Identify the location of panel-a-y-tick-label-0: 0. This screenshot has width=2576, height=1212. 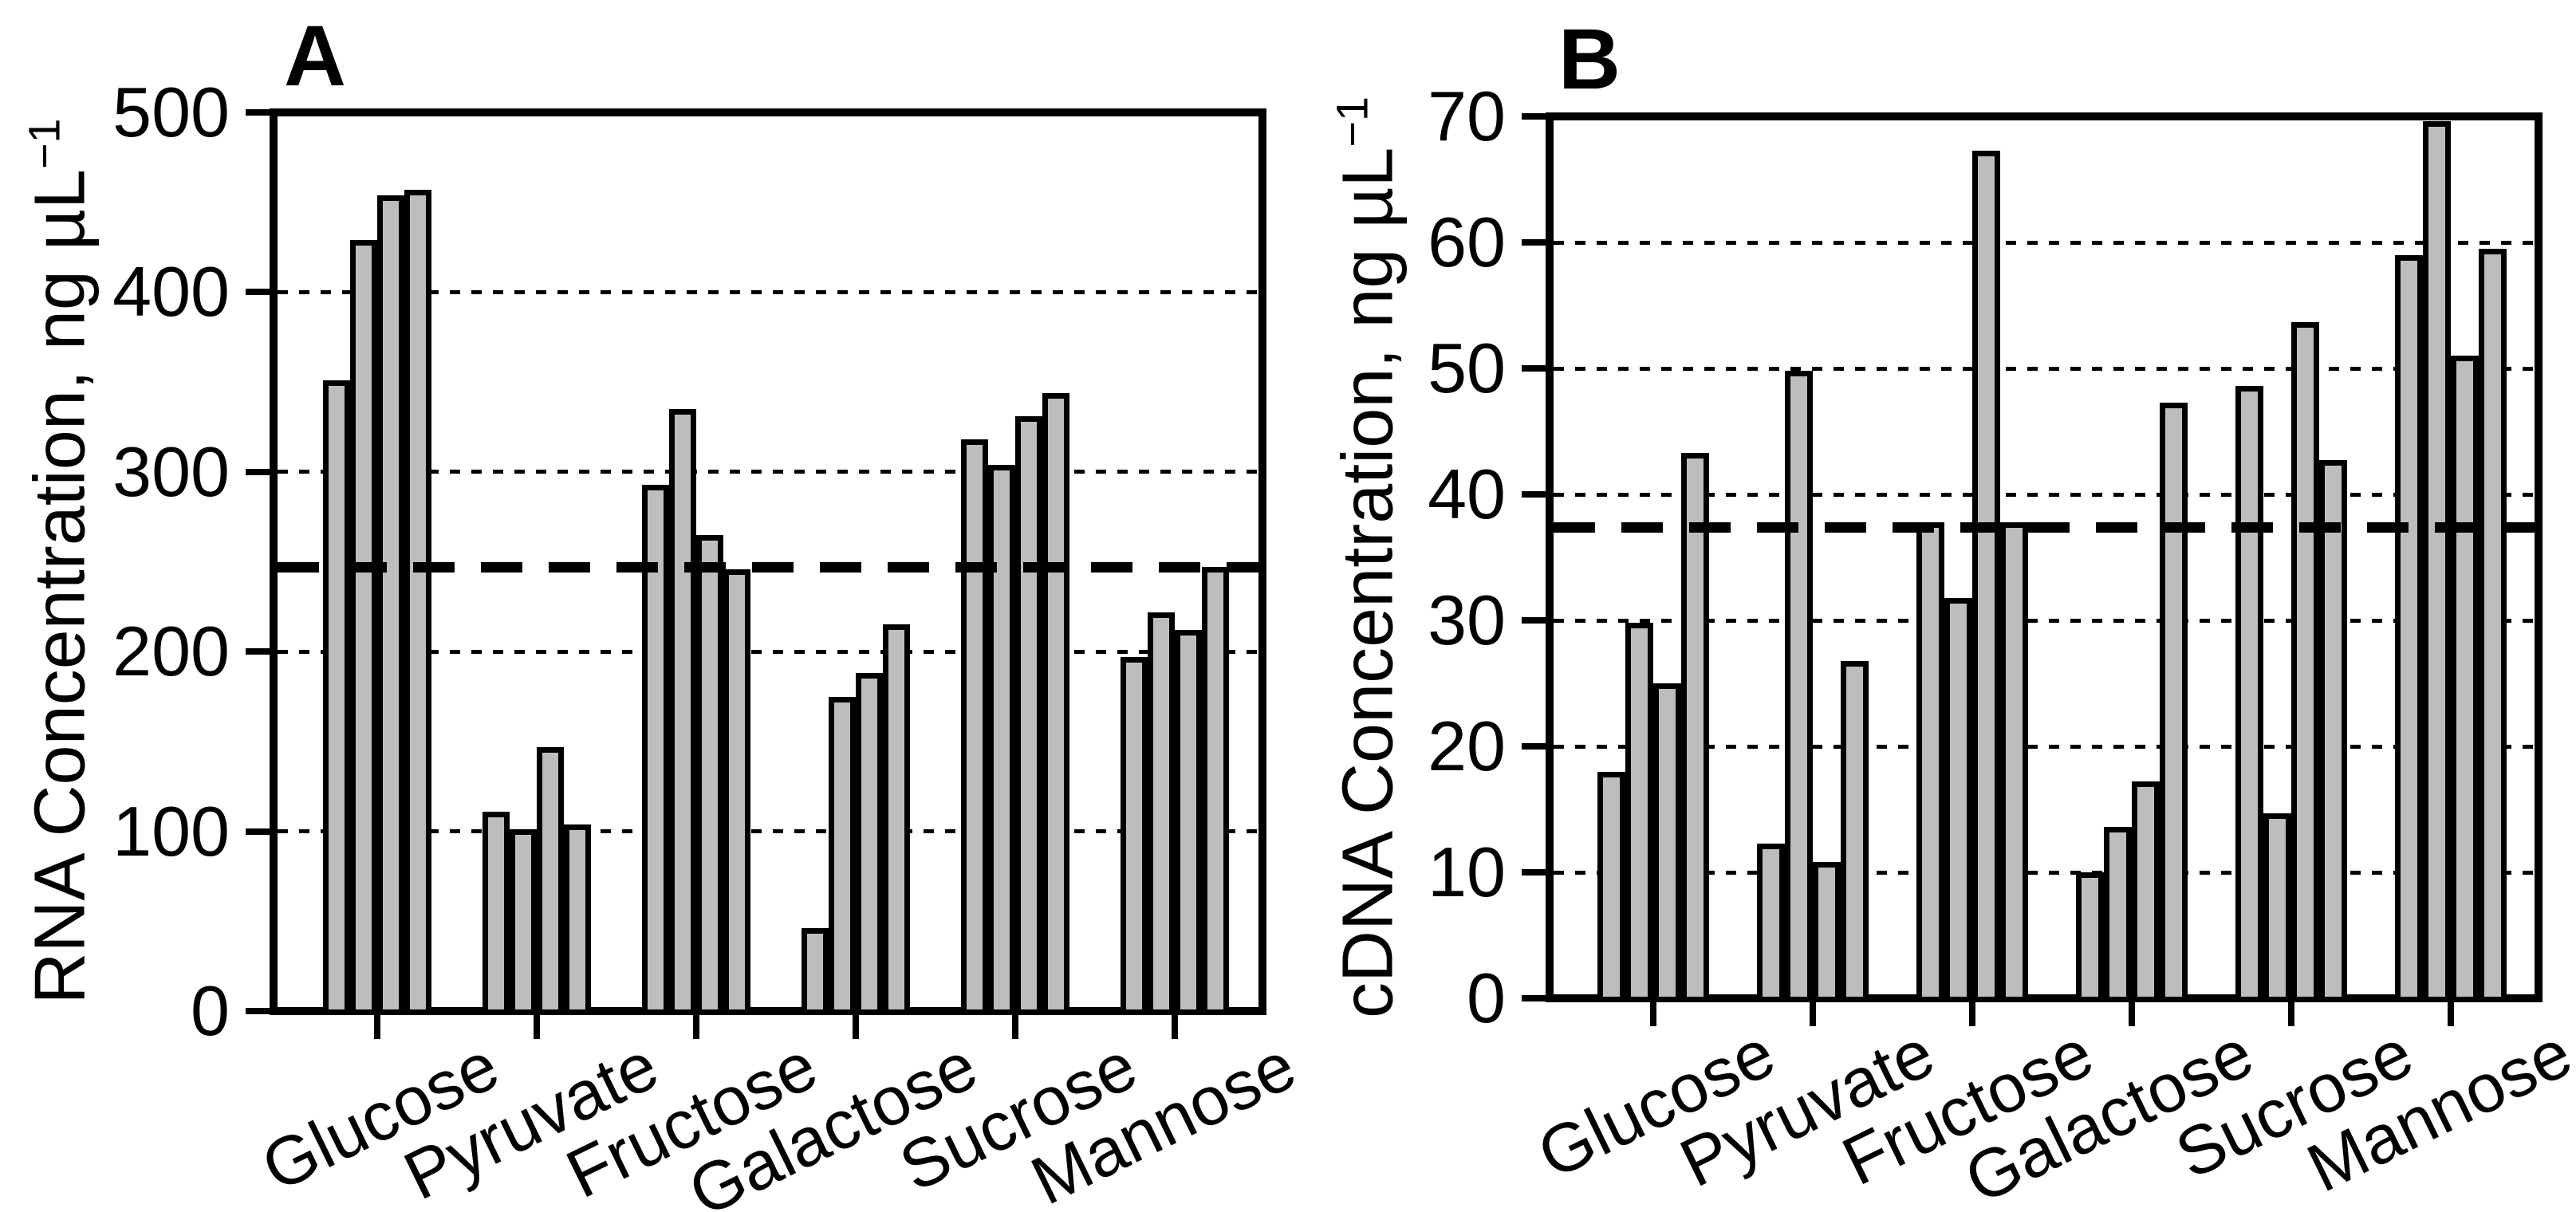
(210, 1011).